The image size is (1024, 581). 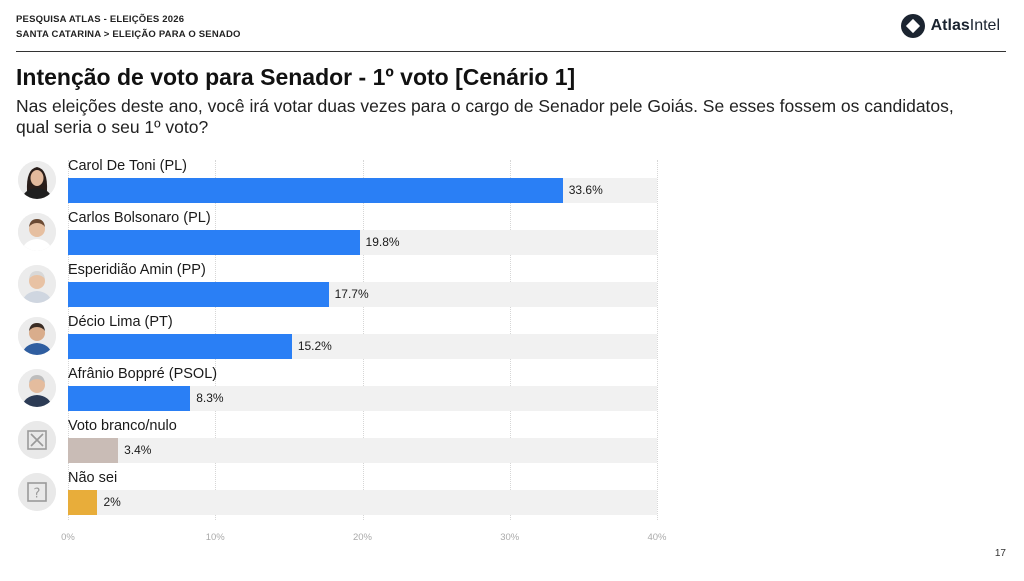 What do you see at coordinates (37, 440) in the screenshot?
I see `x-box-icon` at bounding box center [37, 440].